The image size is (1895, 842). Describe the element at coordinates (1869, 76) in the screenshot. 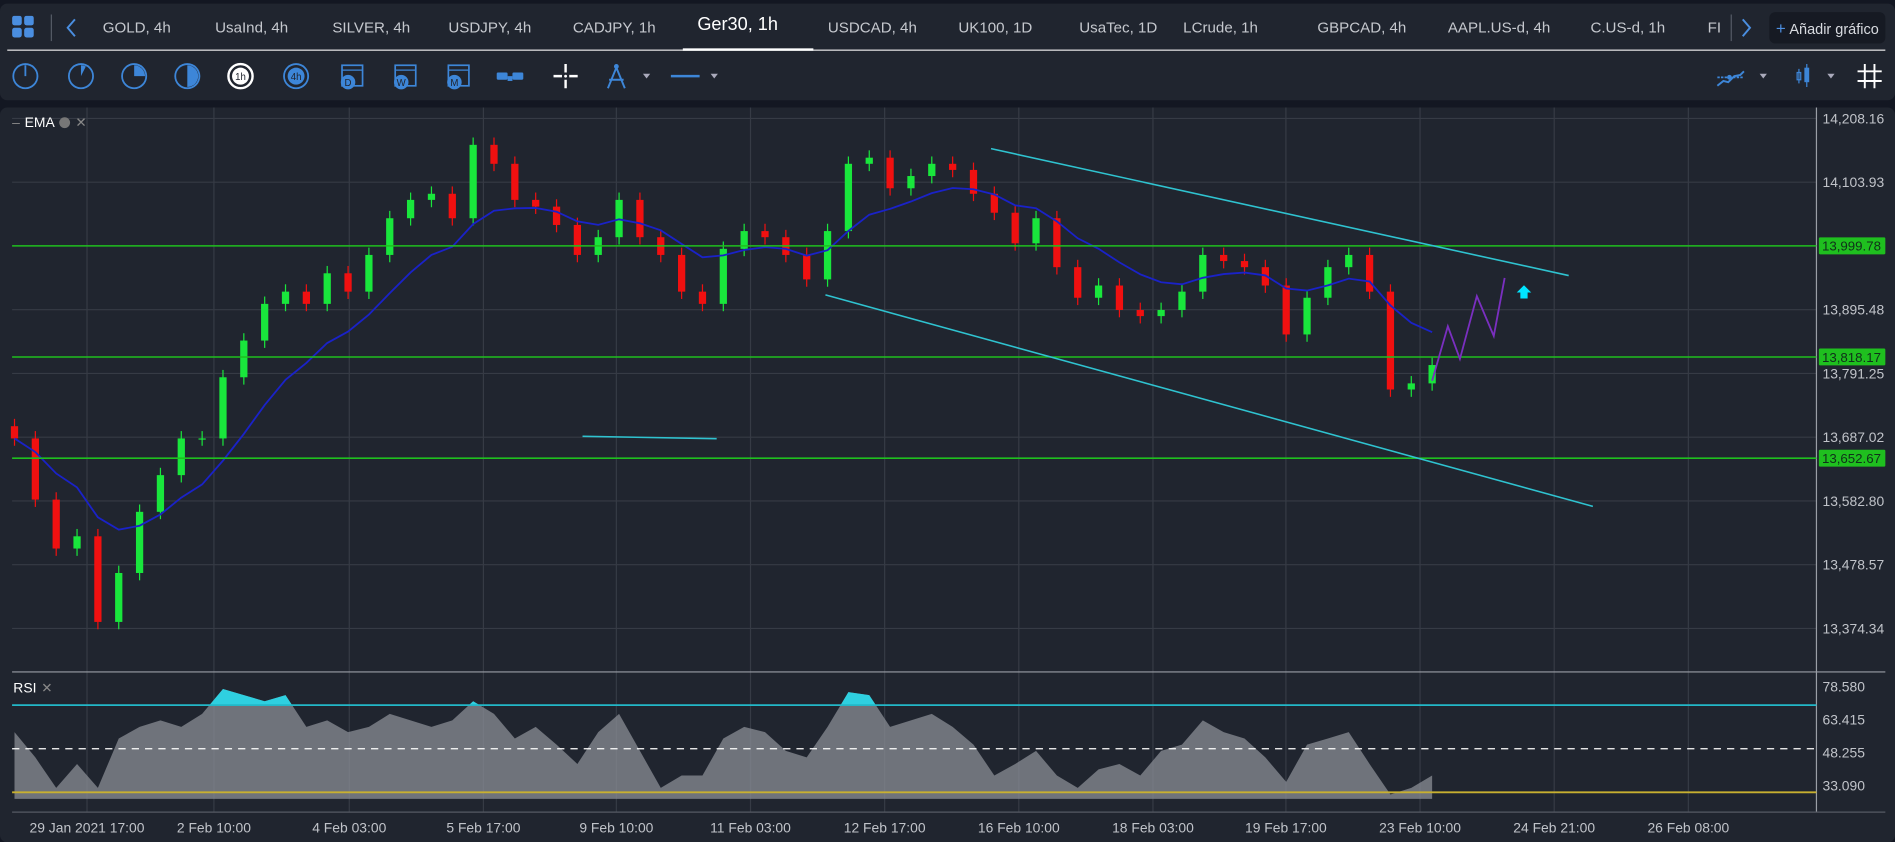

I see `grid-layout-icon` at that location.